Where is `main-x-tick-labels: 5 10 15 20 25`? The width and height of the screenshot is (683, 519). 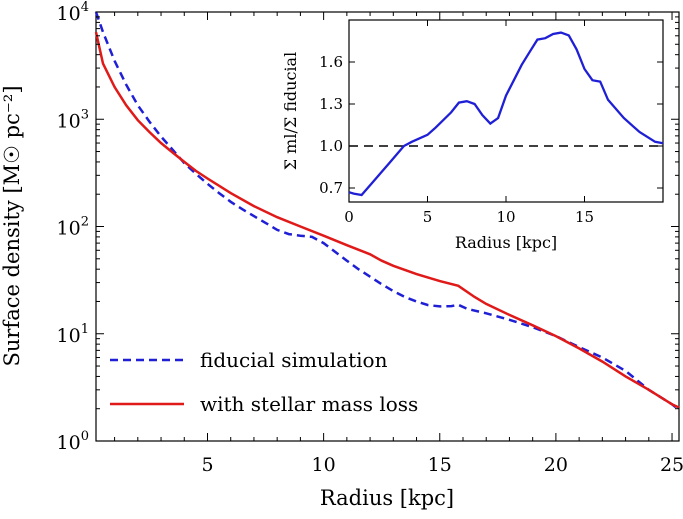
main-x-tick-labels: 5 10 15 20 25 is located at coordinates (442, 465).